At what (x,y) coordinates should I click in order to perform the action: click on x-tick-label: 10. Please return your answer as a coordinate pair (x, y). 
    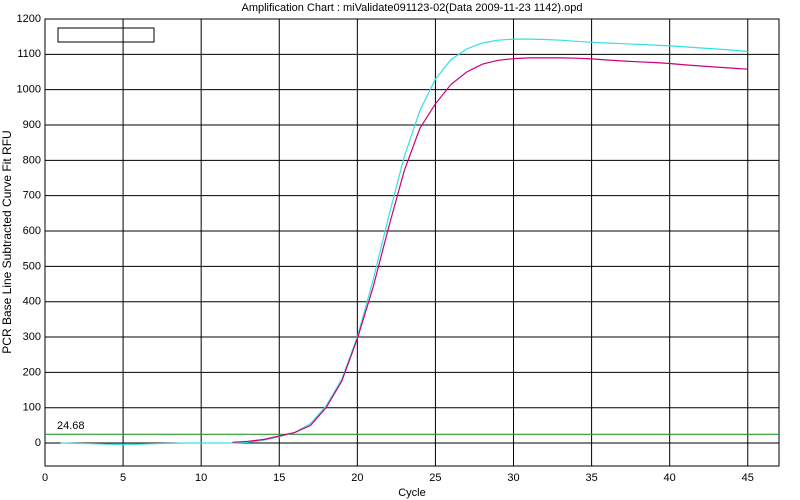
    Looking at the image, I should click on (201, 478).